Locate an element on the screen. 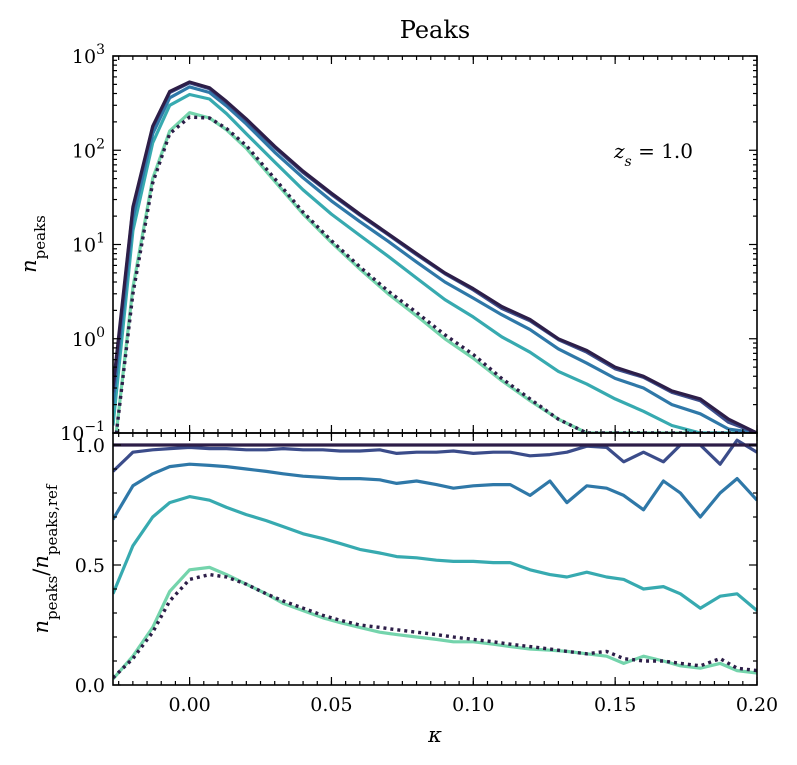  bottom-y-tick-label: 1.0 is located at coordinates (90, 446).